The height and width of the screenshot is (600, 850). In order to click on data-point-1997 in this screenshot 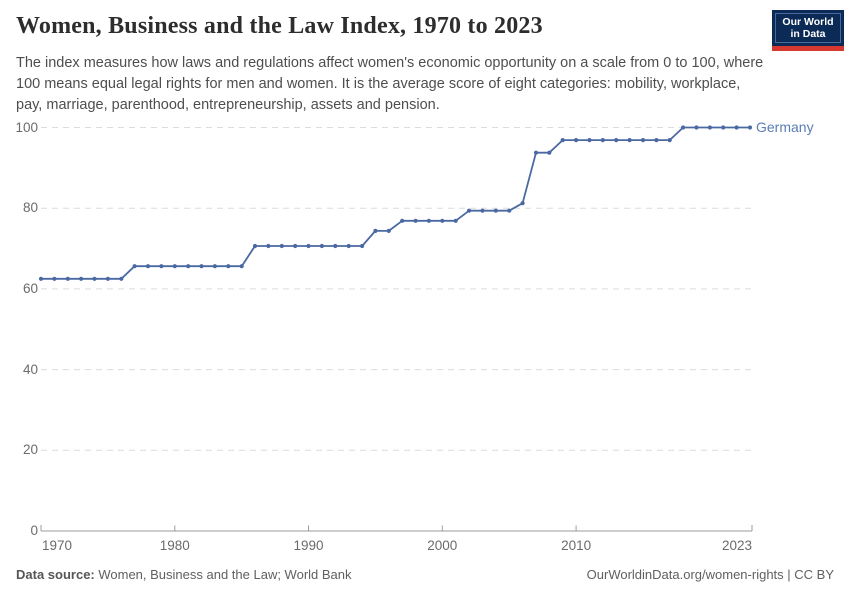, I will do `click(402, 220)`.